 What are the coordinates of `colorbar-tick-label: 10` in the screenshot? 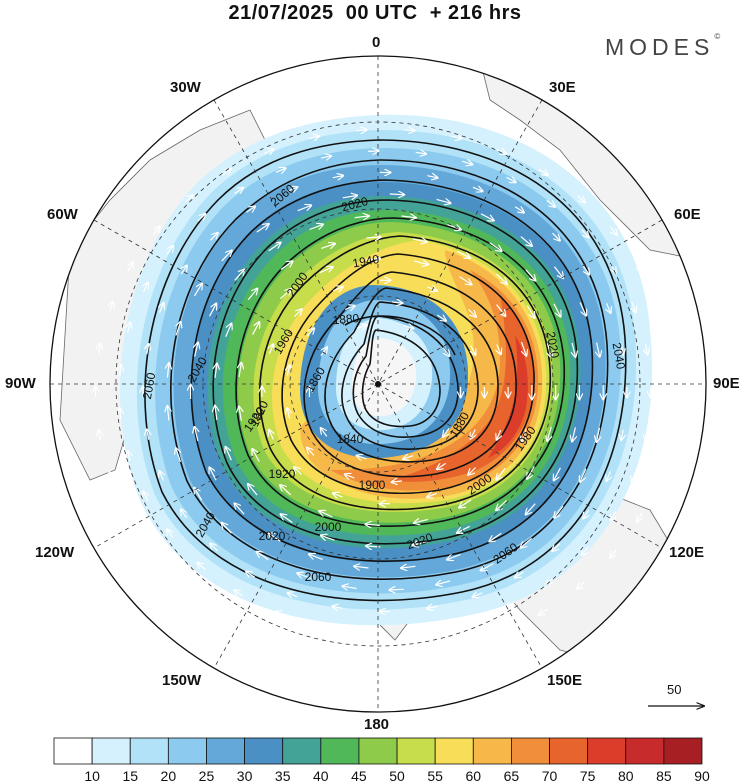 It's located at (92, 776).